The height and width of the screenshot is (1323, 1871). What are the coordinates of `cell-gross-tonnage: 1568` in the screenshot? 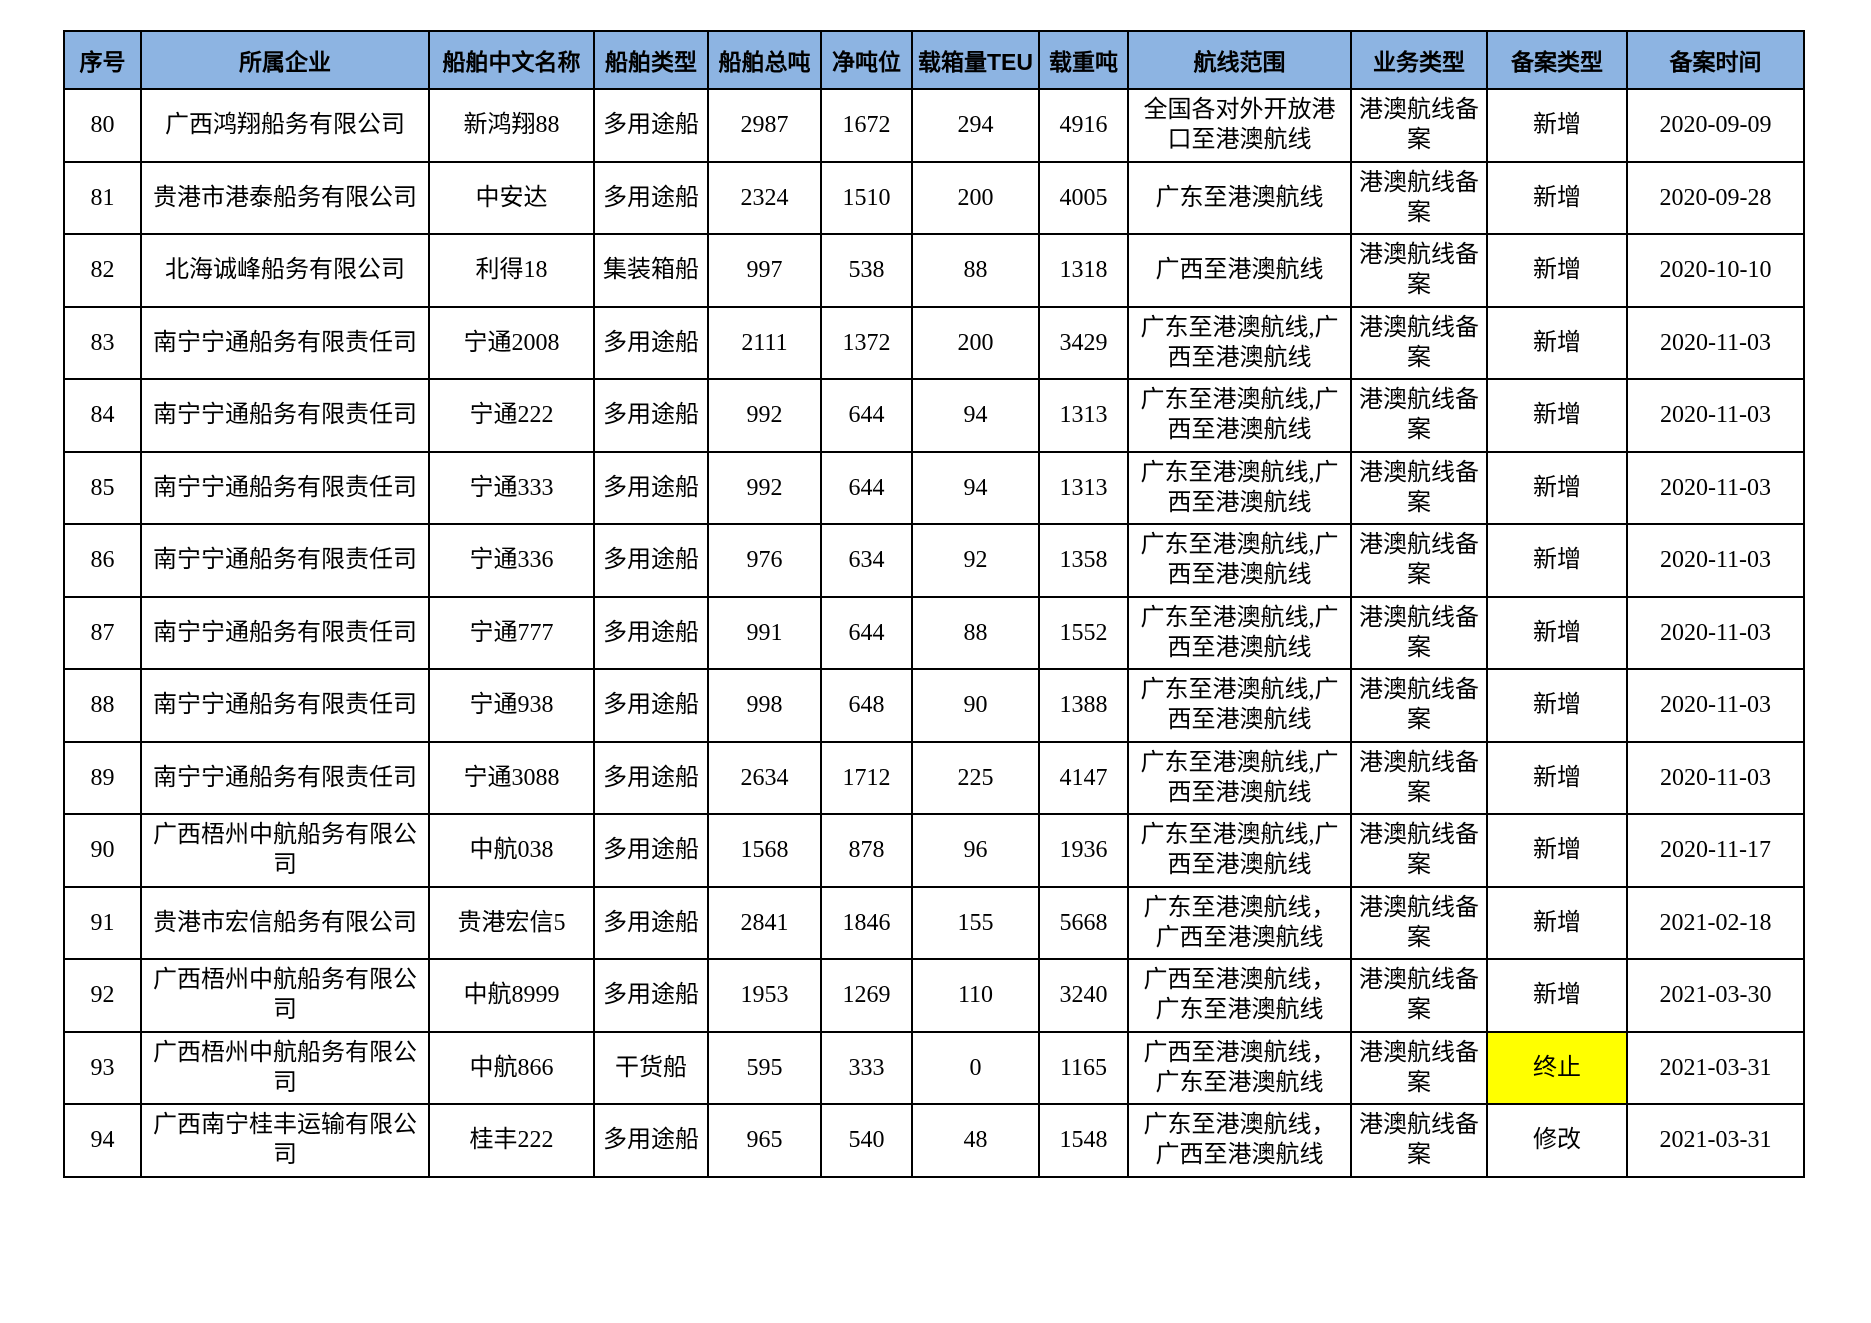 It's located at (764, 850).